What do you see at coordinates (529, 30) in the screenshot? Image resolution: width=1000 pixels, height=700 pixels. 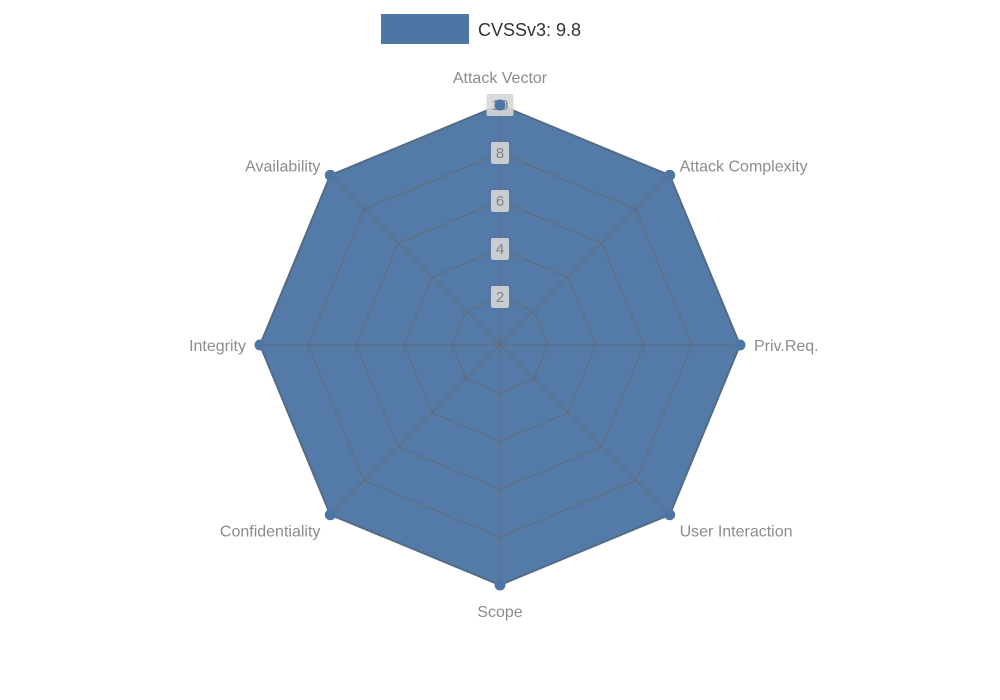 I see `legend-label: CVSSv3: 9.8` at bounding box center [529, 30].